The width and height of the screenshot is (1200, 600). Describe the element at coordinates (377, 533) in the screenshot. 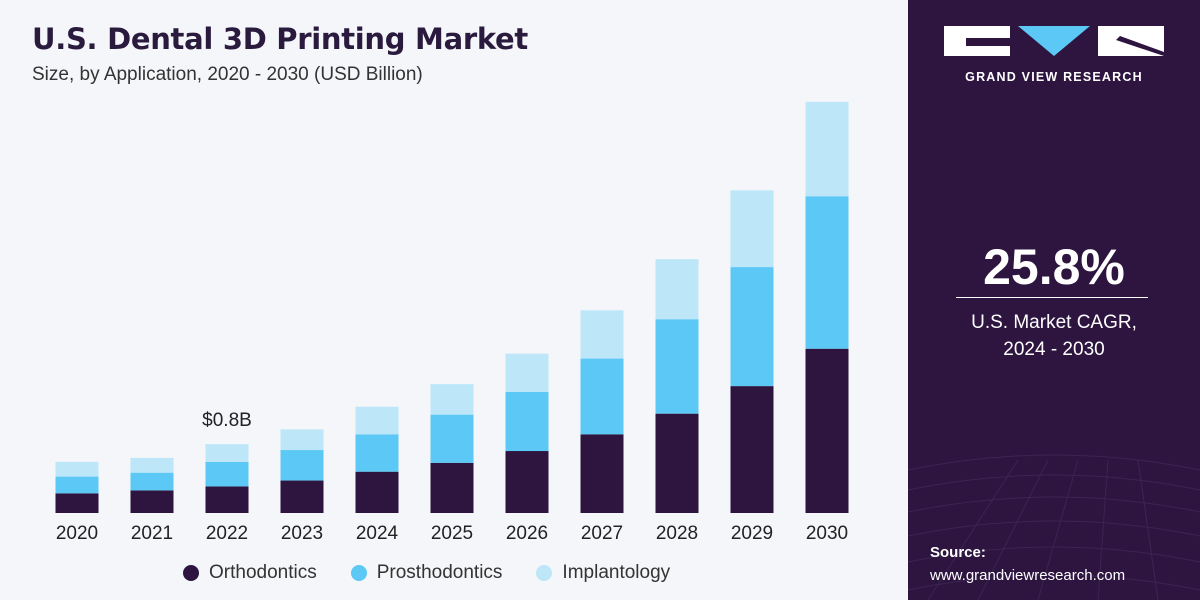

I see `x-tick-label: 2024` at that location.